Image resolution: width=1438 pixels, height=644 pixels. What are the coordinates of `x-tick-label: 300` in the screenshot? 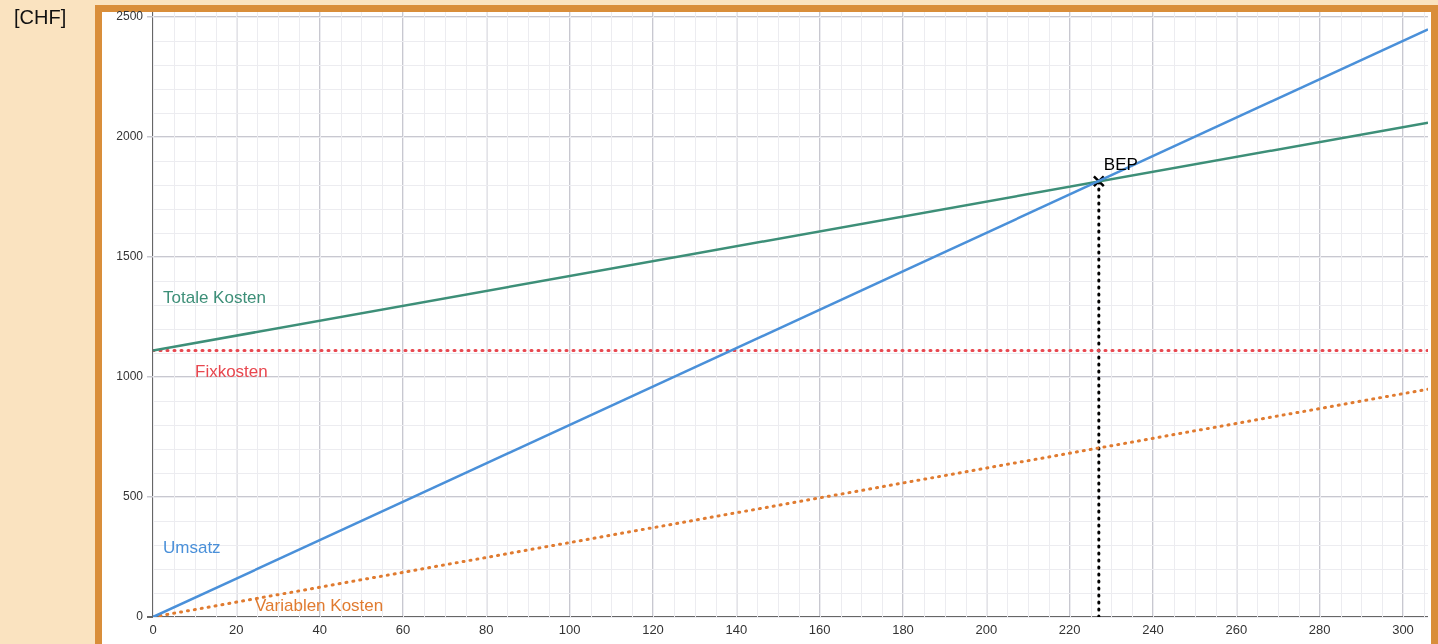 It's located at (1403, 630).